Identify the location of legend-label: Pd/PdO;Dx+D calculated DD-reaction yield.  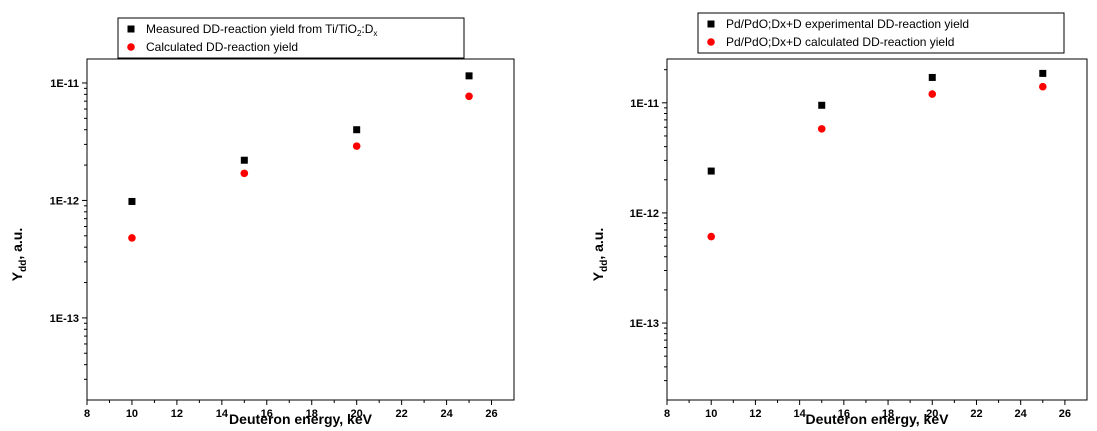
(840, 42).